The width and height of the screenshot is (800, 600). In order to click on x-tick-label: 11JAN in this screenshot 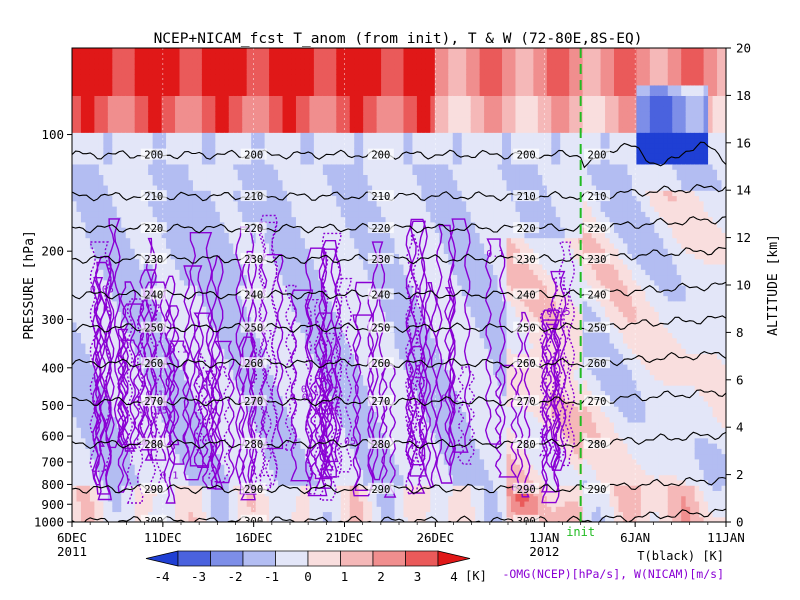, I will do `click(726, 537)`.